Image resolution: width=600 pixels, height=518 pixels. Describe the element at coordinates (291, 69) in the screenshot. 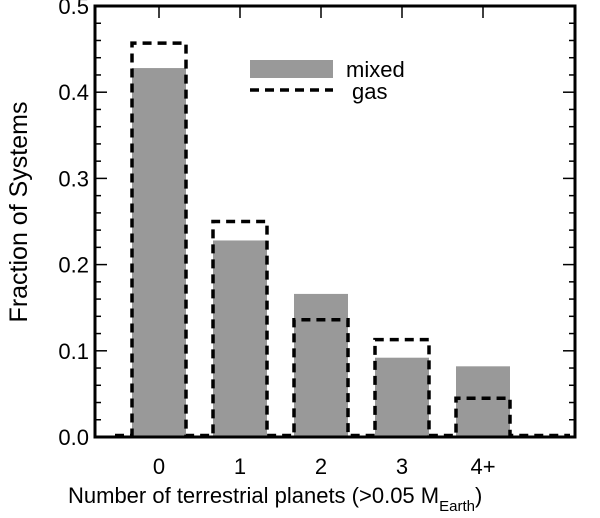

I see `legend-mixed-swatch` at that location.